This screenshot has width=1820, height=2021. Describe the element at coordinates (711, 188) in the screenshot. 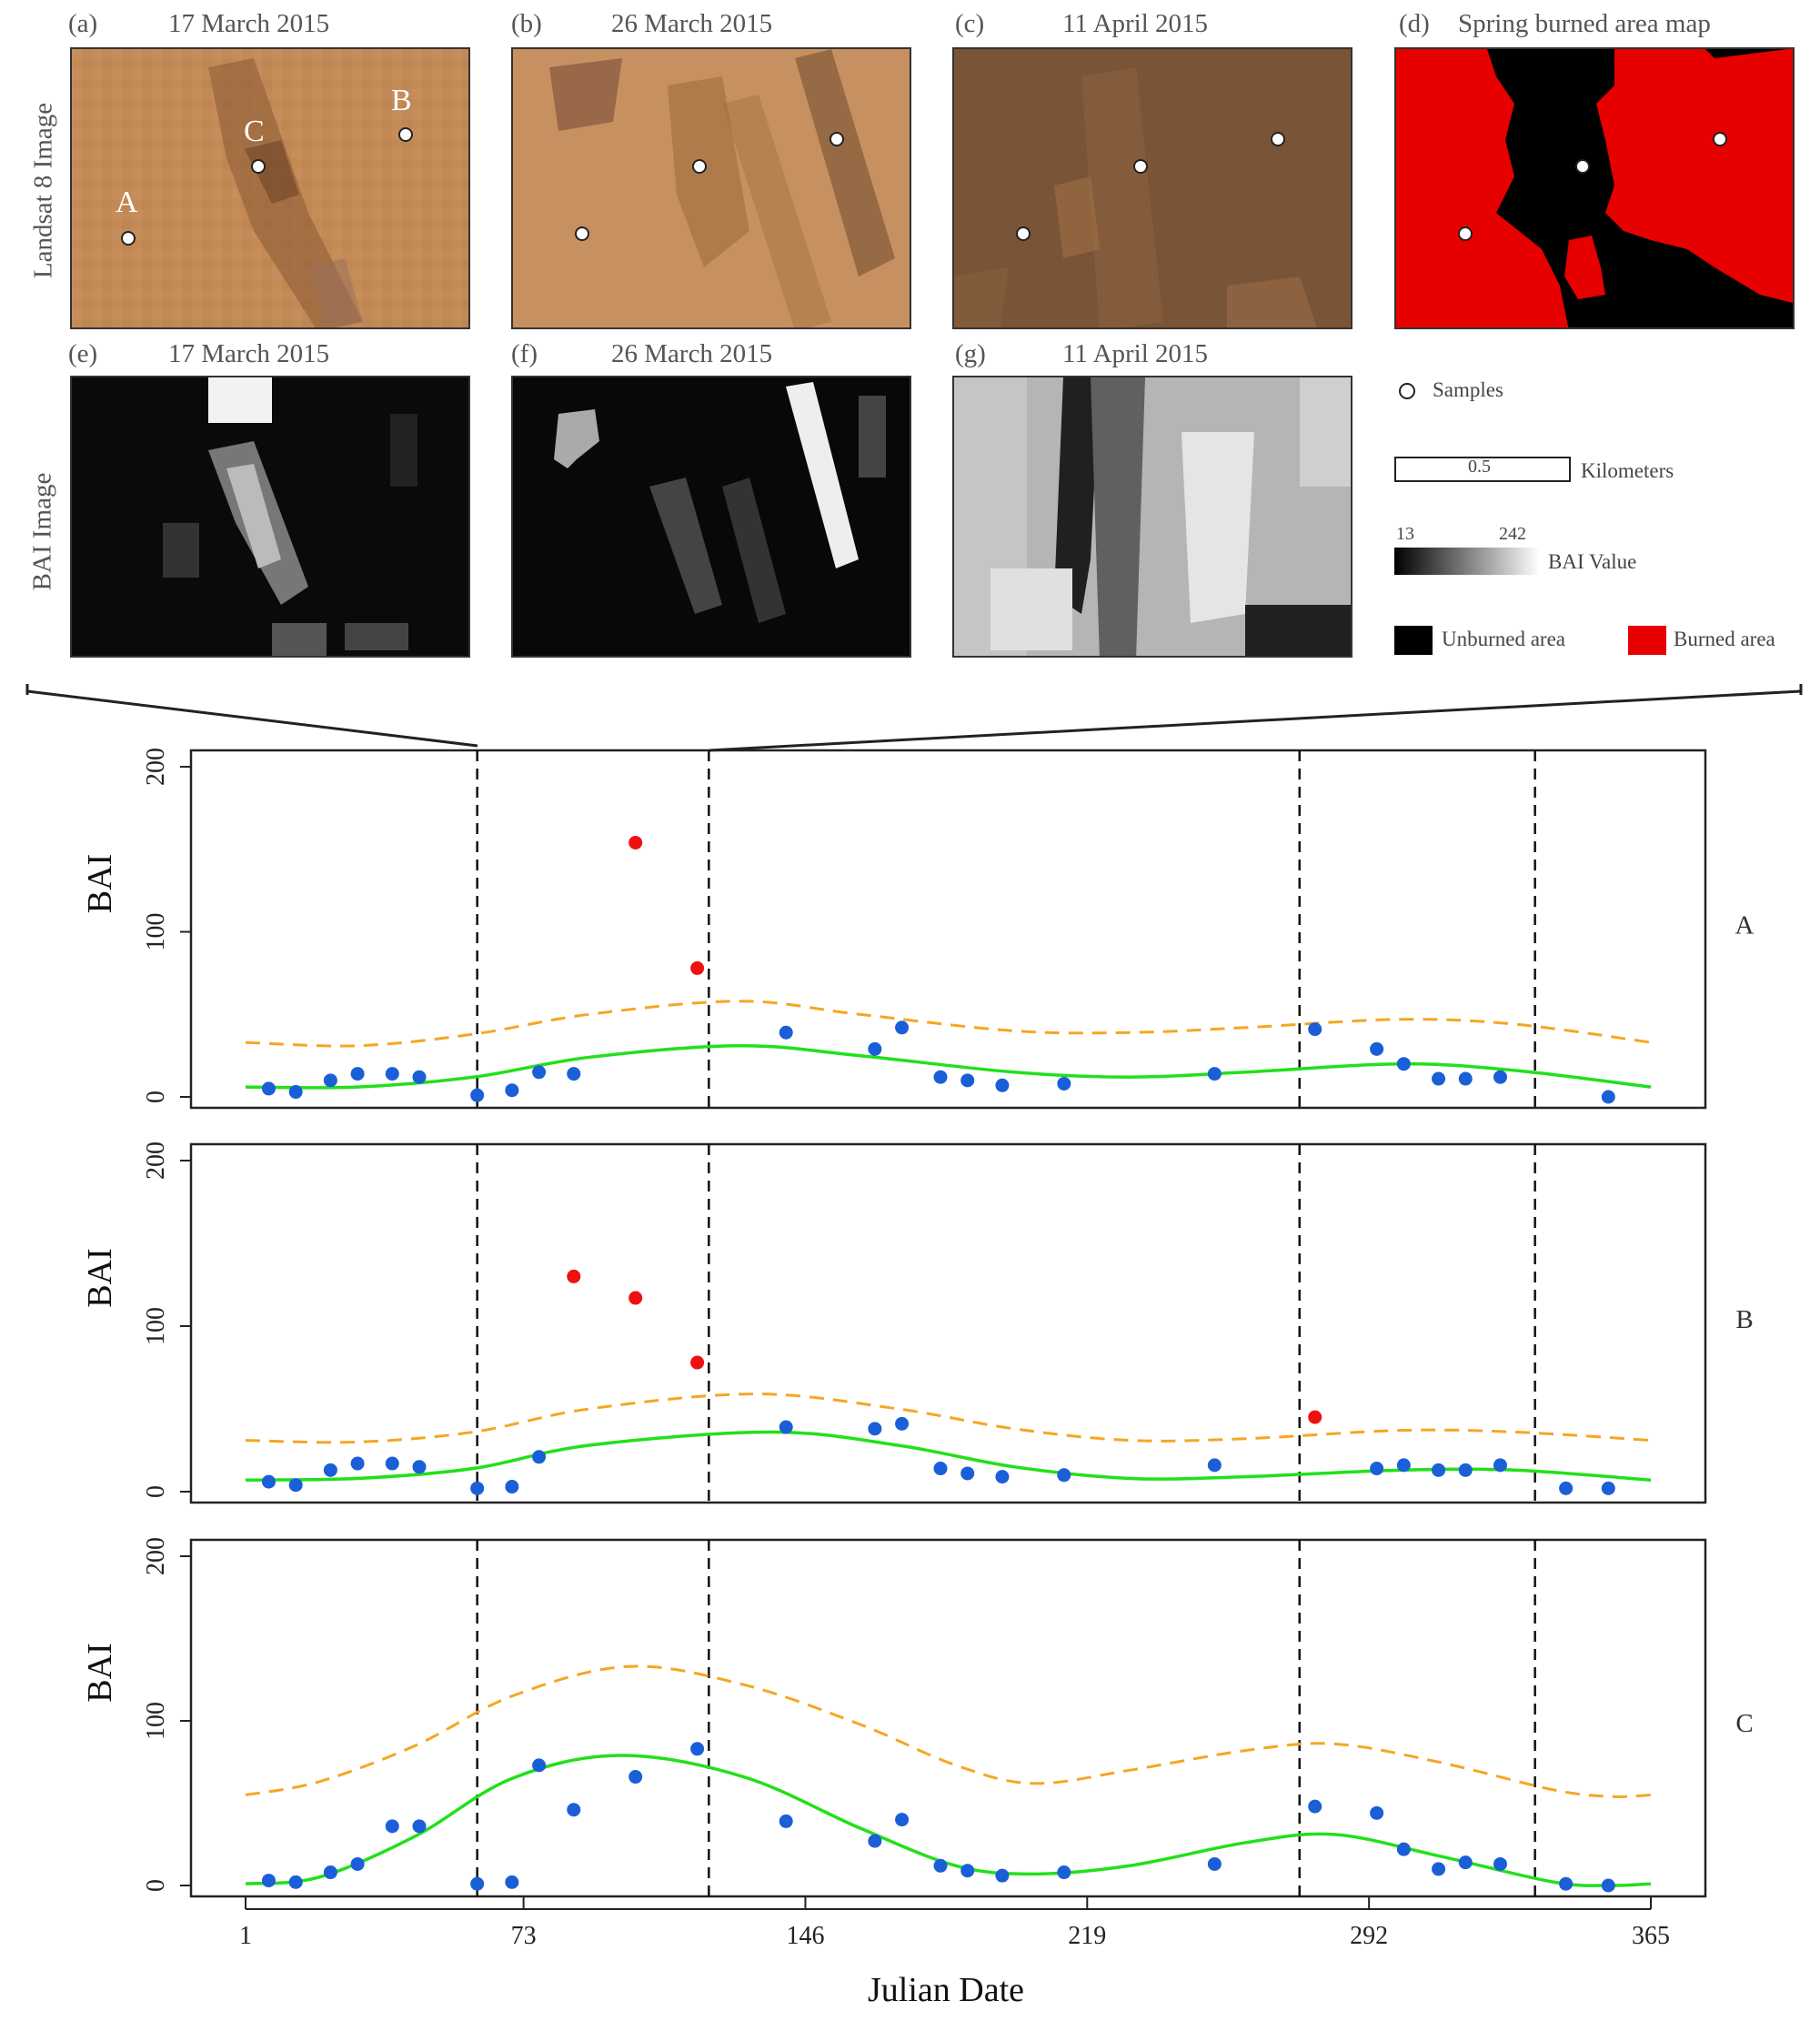

I see `landsat-image-b` at that location.